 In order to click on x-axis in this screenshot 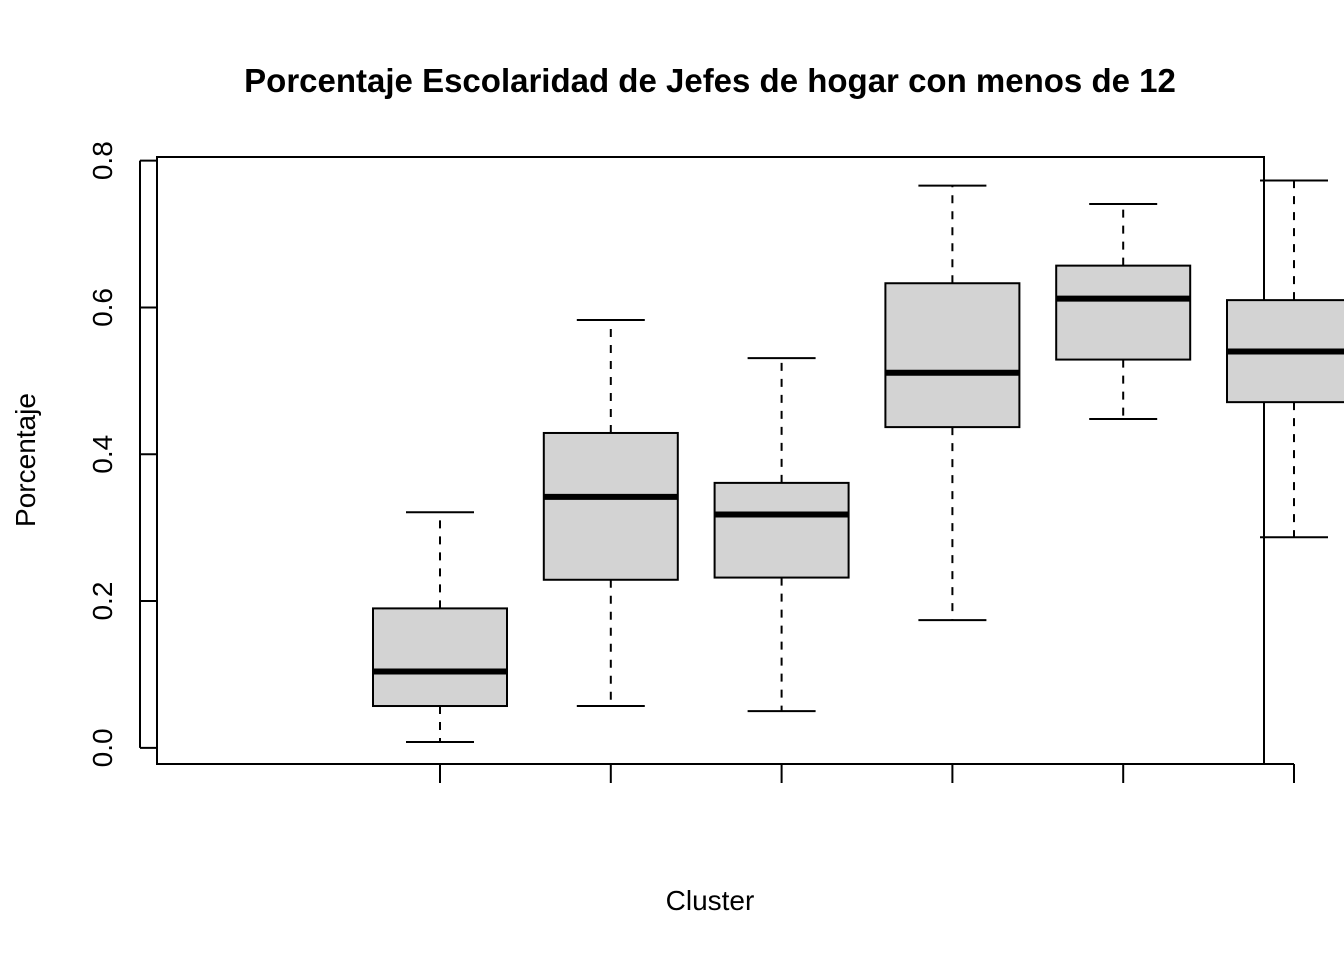, I will do `click(867, 773)`.